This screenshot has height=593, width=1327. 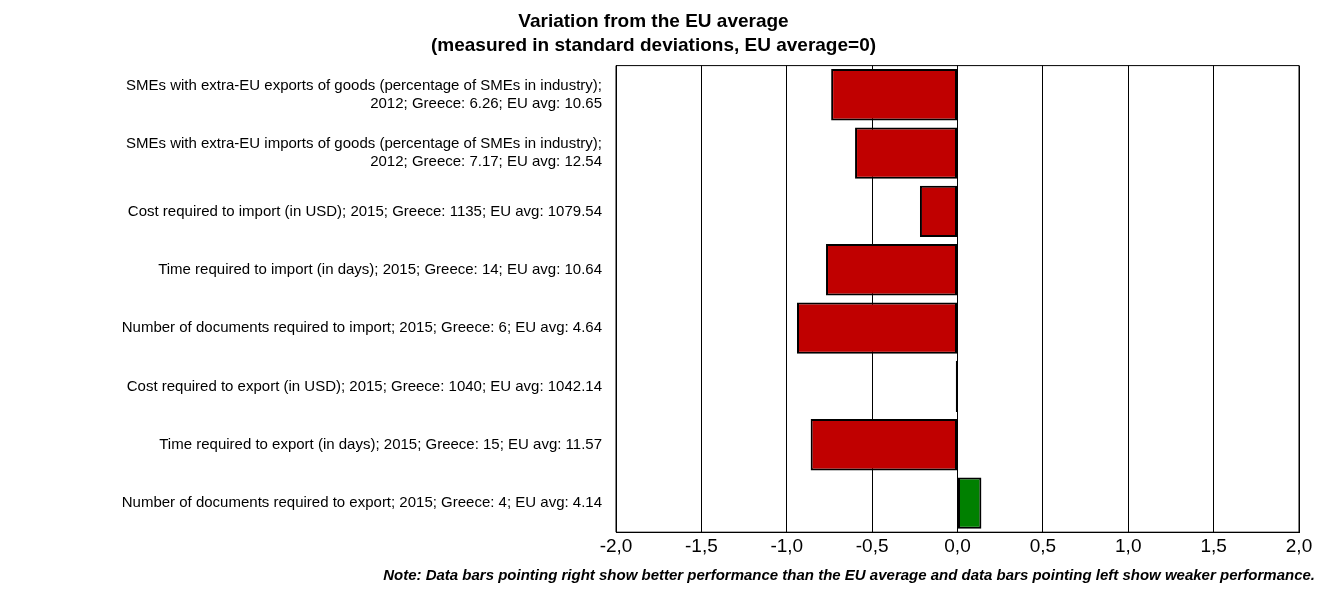 I want to click on y-tick-label: Cost required to import (in USD); 2015; Greece: 1135; EU avg: 1079.54, so click(x=364, y=210).